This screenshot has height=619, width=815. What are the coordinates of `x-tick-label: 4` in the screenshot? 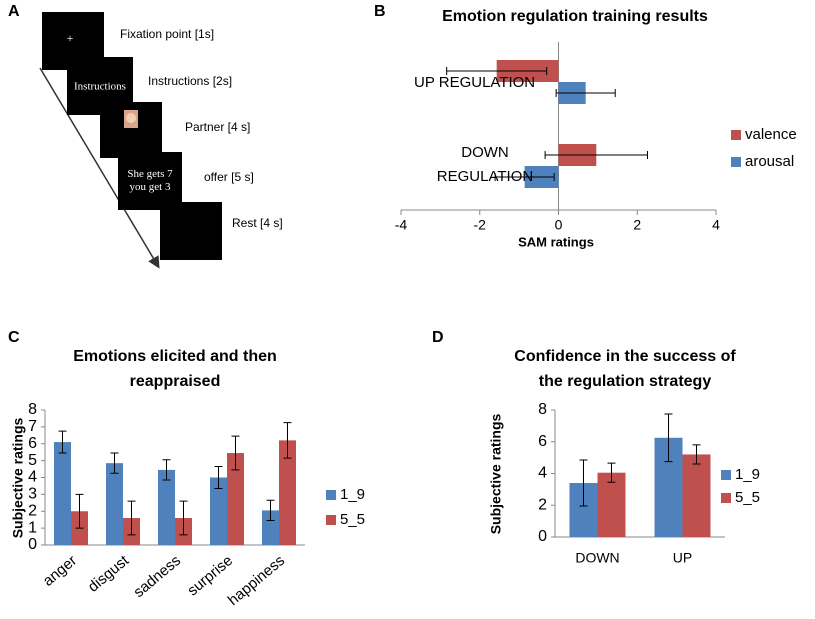 It's located at (716, 225).